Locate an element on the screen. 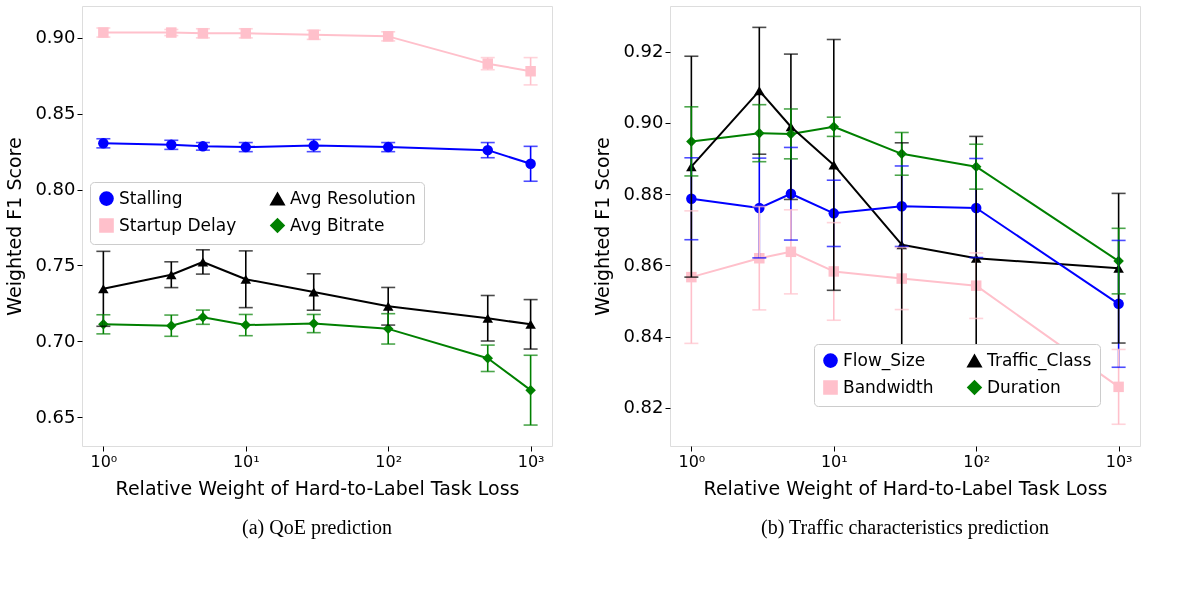 Image resolution: width=1201 pixels, height=598 pixels. y-tick-label: 0.65 is located at coordinates (55, 416).